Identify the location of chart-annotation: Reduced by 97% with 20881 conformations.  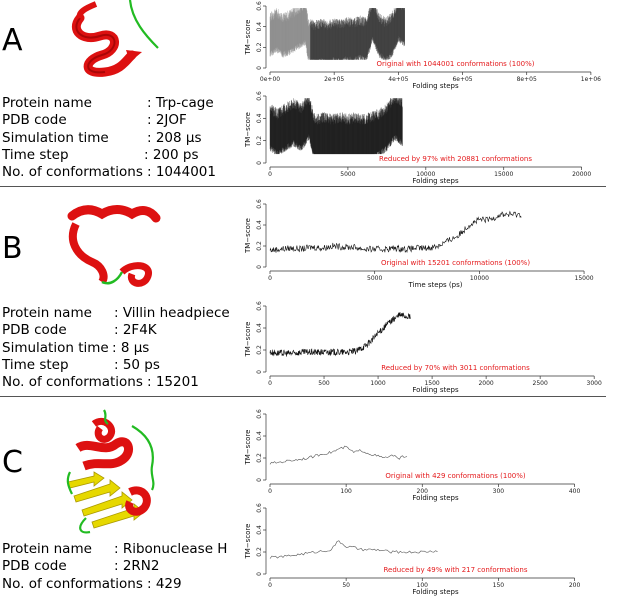
(455, 159).